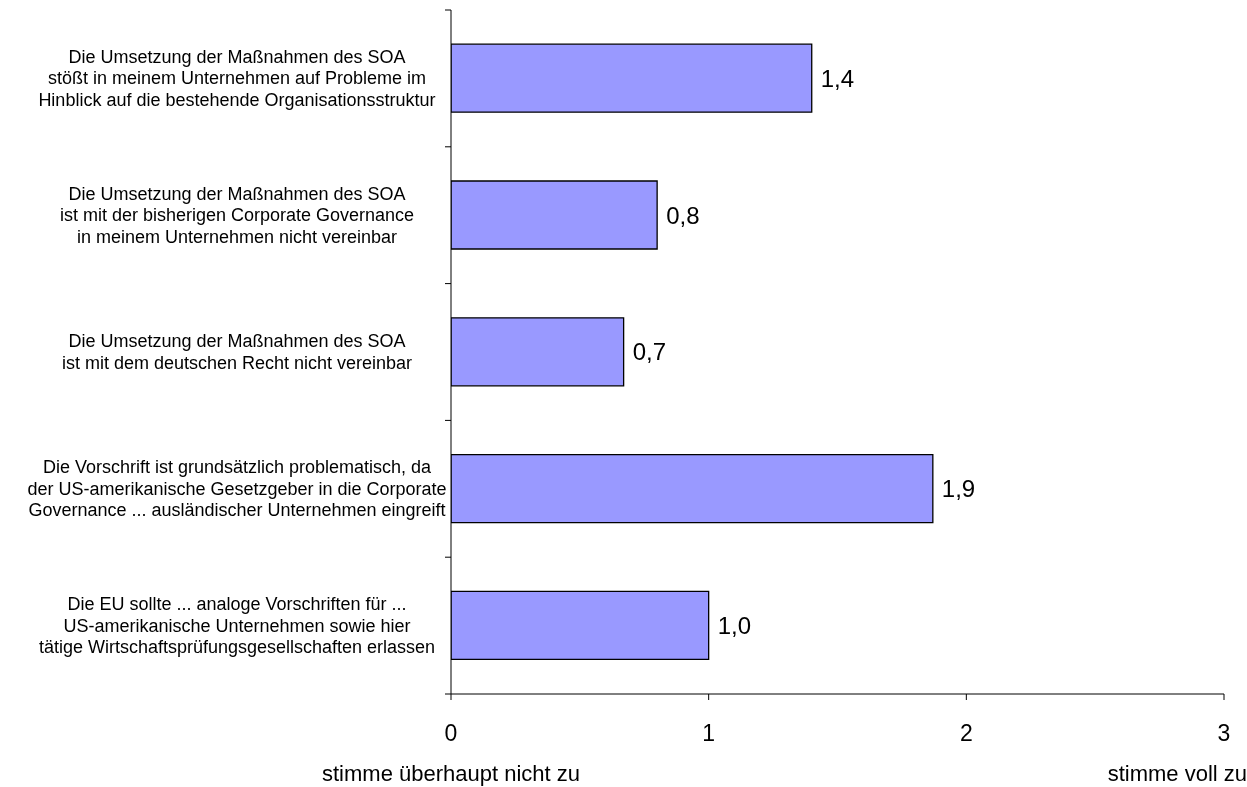  Describe the element at coordinates (683, 215) in the screenshot. I see `data-label: 0,8` at that location.